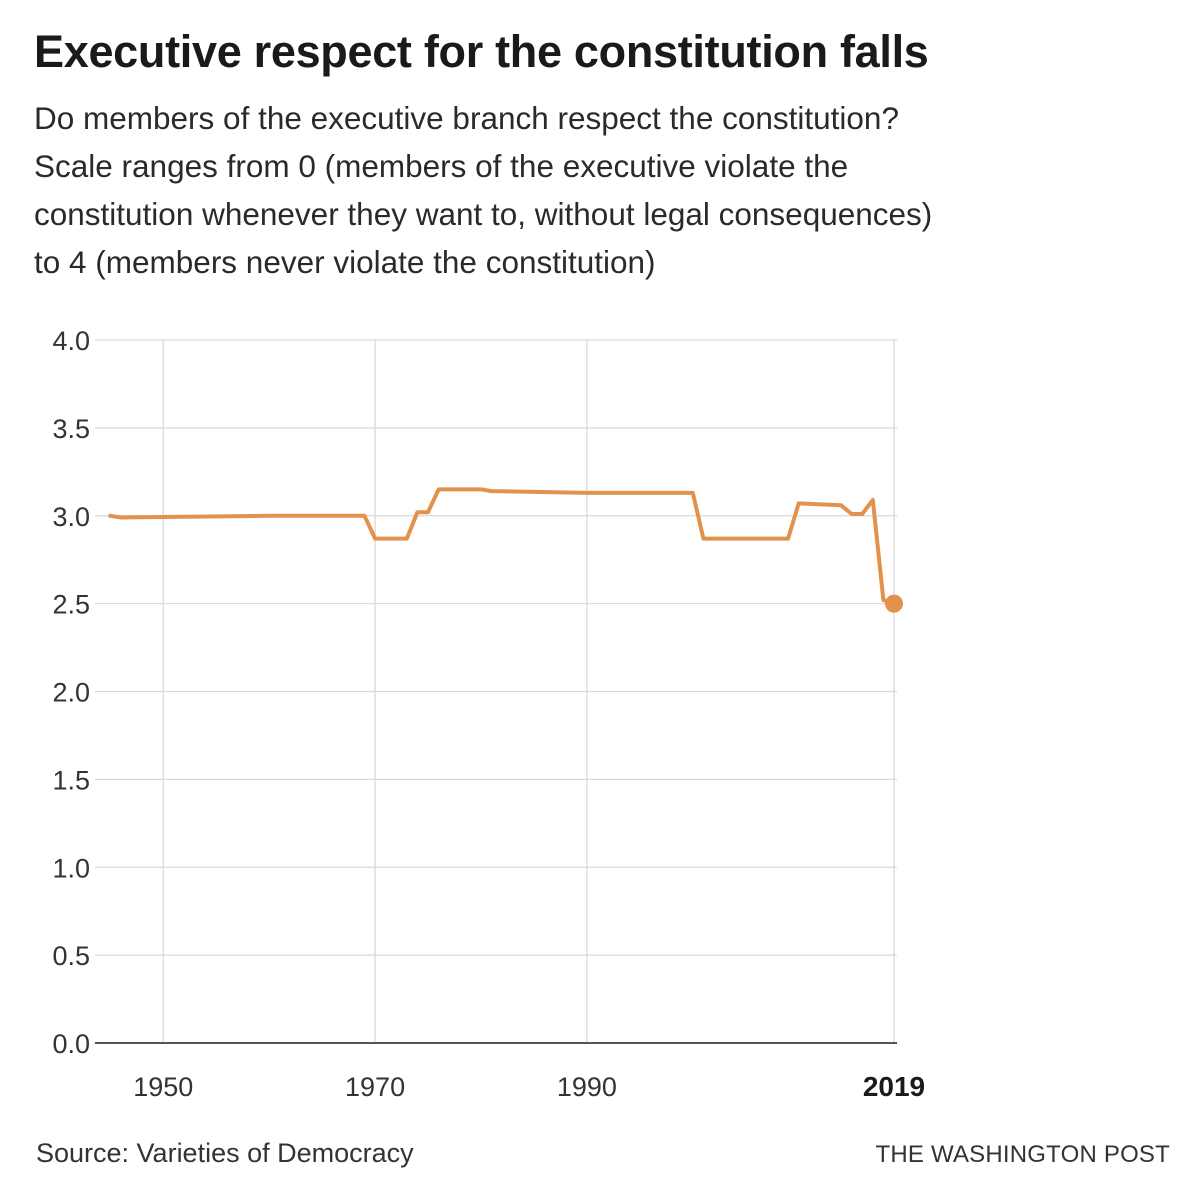  I want to click on end-point-marker, so click(894, 603).